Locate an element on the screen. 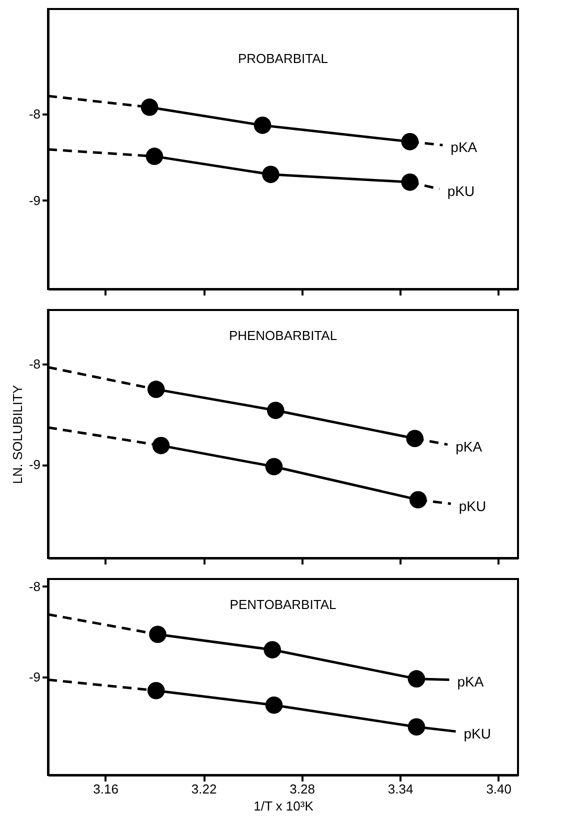 The image size is (582, 822). x-axis-title: 1/T x 10³K is located at coordinates (284, 806).